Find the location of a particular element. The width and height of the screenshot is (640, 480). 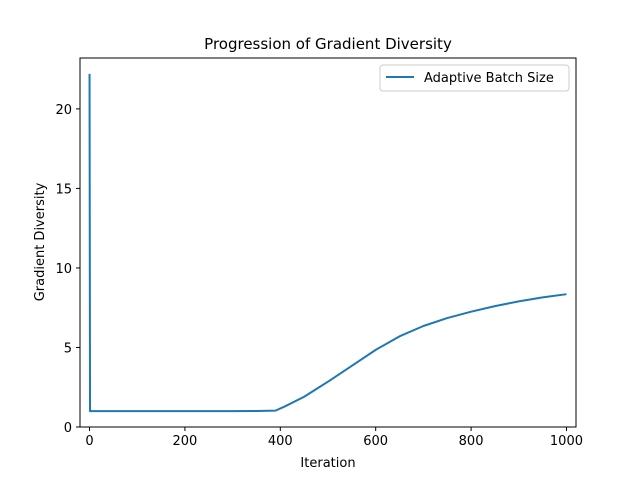

y-tick-label: 20 is located at coordinates (63, 110).